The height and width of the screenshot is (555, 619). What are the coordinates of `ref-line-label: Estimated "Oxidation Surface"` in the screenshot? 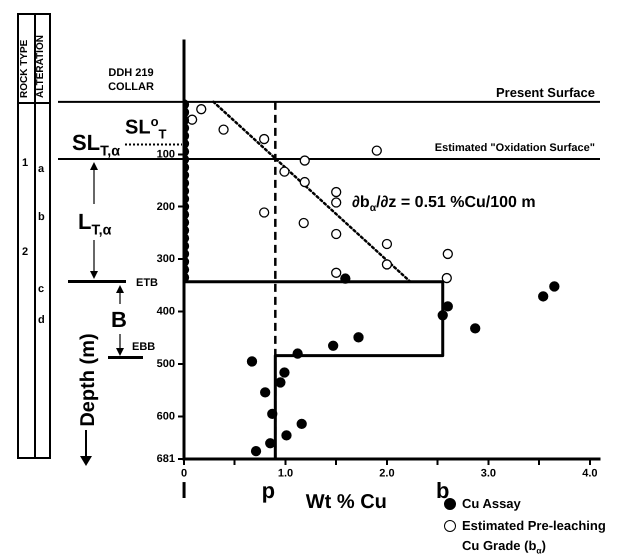 It's located at (514, 148).